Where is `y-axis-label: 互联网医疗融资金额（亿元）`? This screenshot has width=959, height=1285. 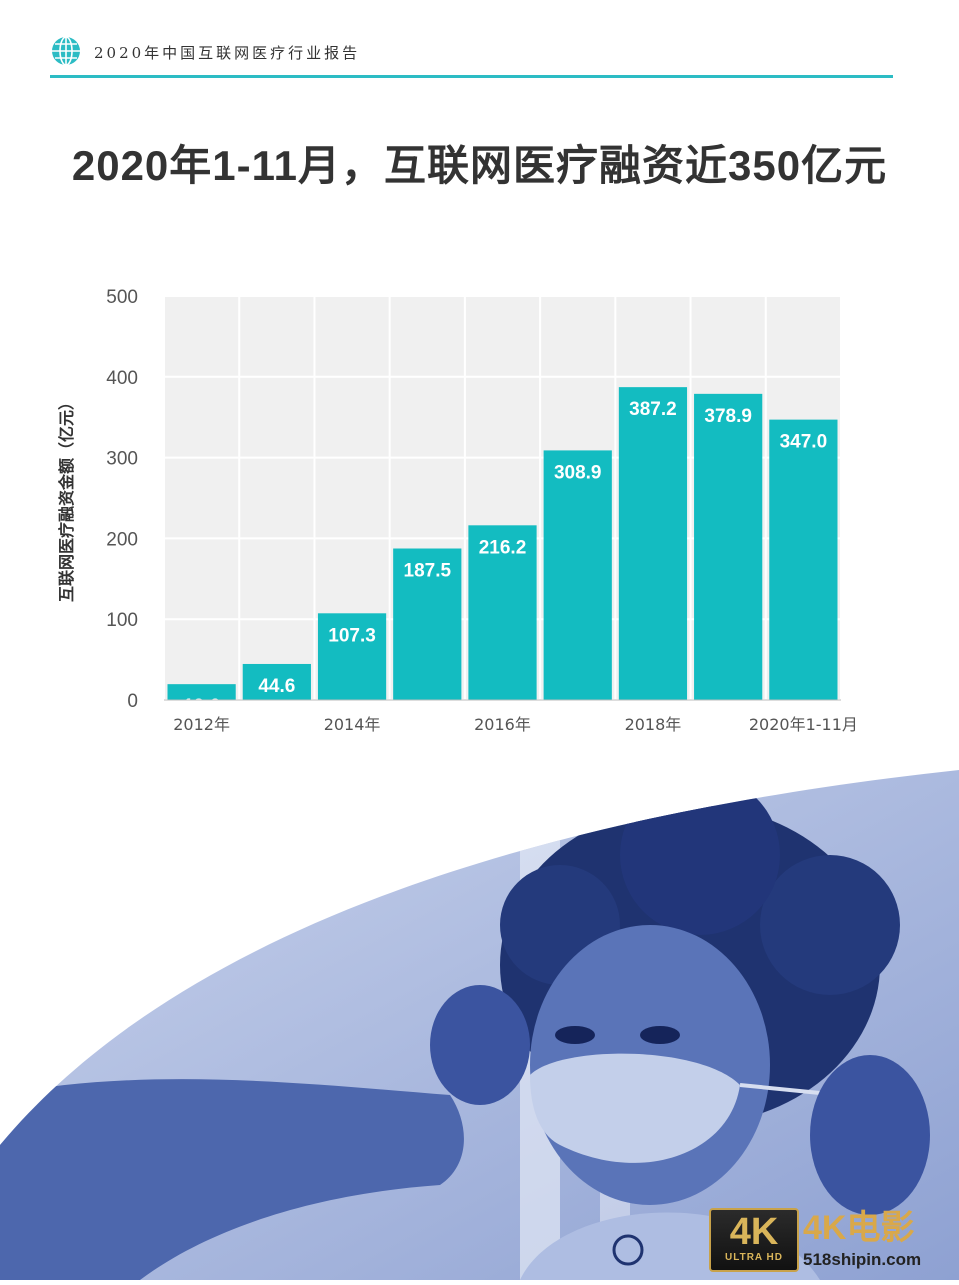 y-axis-label: 互联网医疗融资金额（亿元） is located at coordinates (66, 498).